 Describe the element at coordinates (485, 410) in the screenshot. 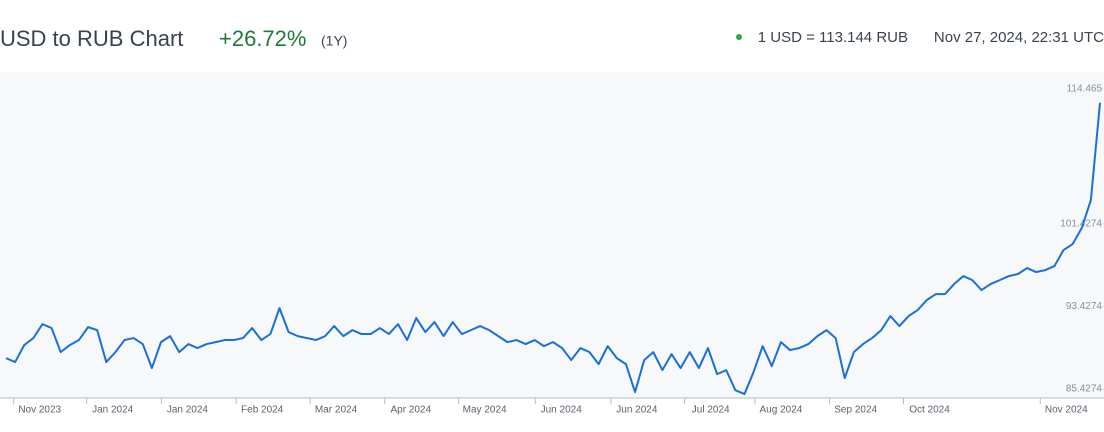

I see `x-tick-label: May 2024` at that location.